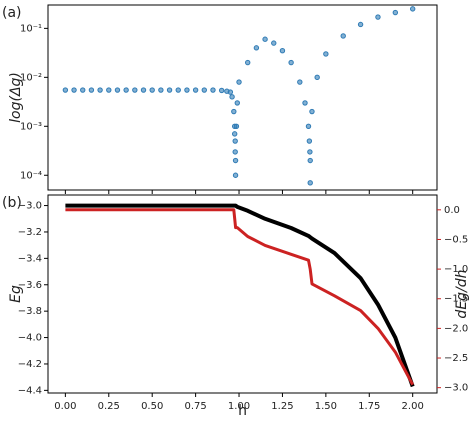 Image resolution: width=474 pixels, height=424 pixels. What do you see at coordinates (456, 358) in the screenshot?
I see `y2-tick-label: −2.5` at bounding box center [456, 358].